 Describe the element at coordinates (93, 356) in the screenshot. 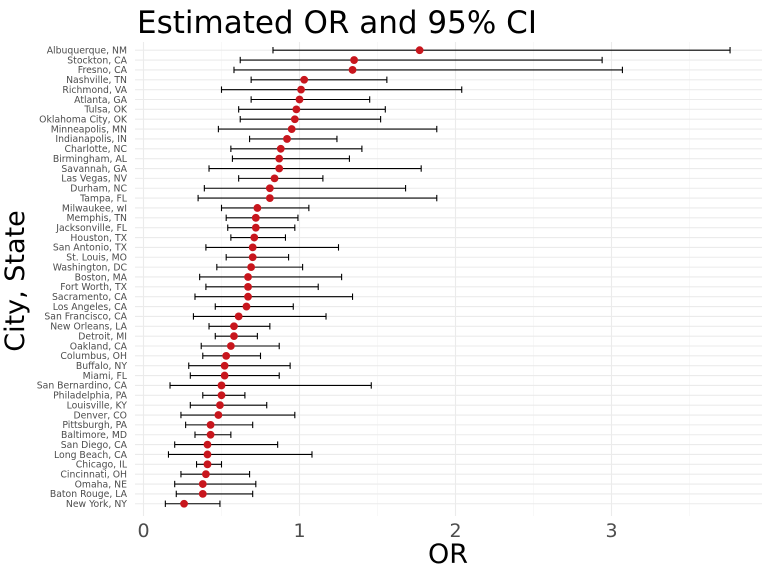

I see `y-tick-label: Columbus, OH` at that location.